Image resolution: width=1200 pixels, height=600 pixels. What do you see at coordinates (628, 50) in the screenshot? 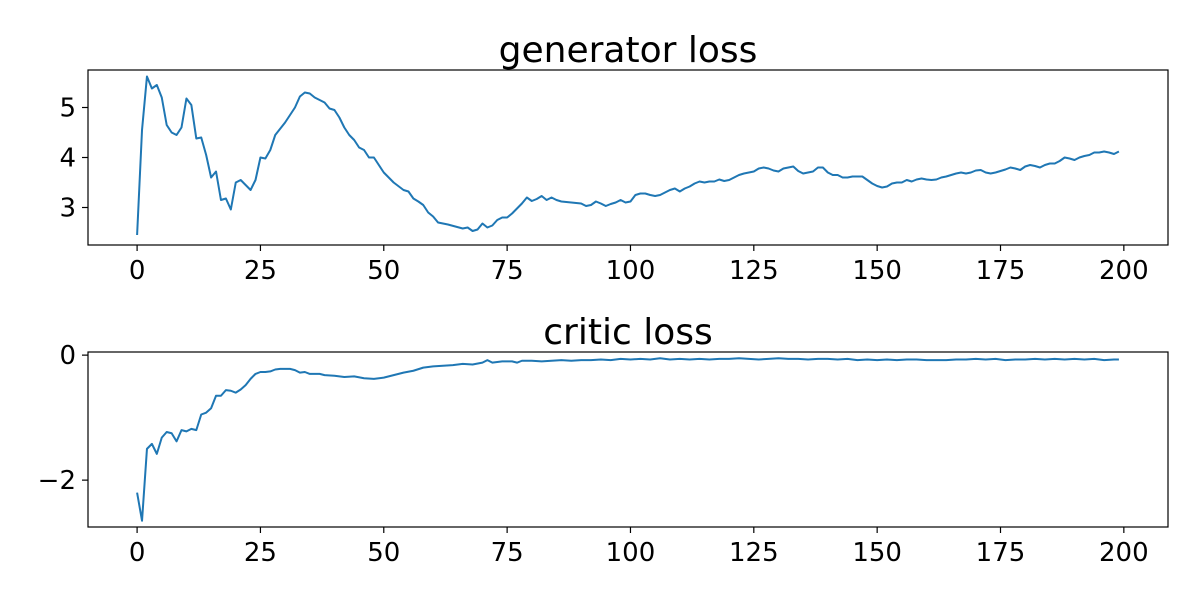
I see `chart-title: generator loss` at bounding box center [628, 50].